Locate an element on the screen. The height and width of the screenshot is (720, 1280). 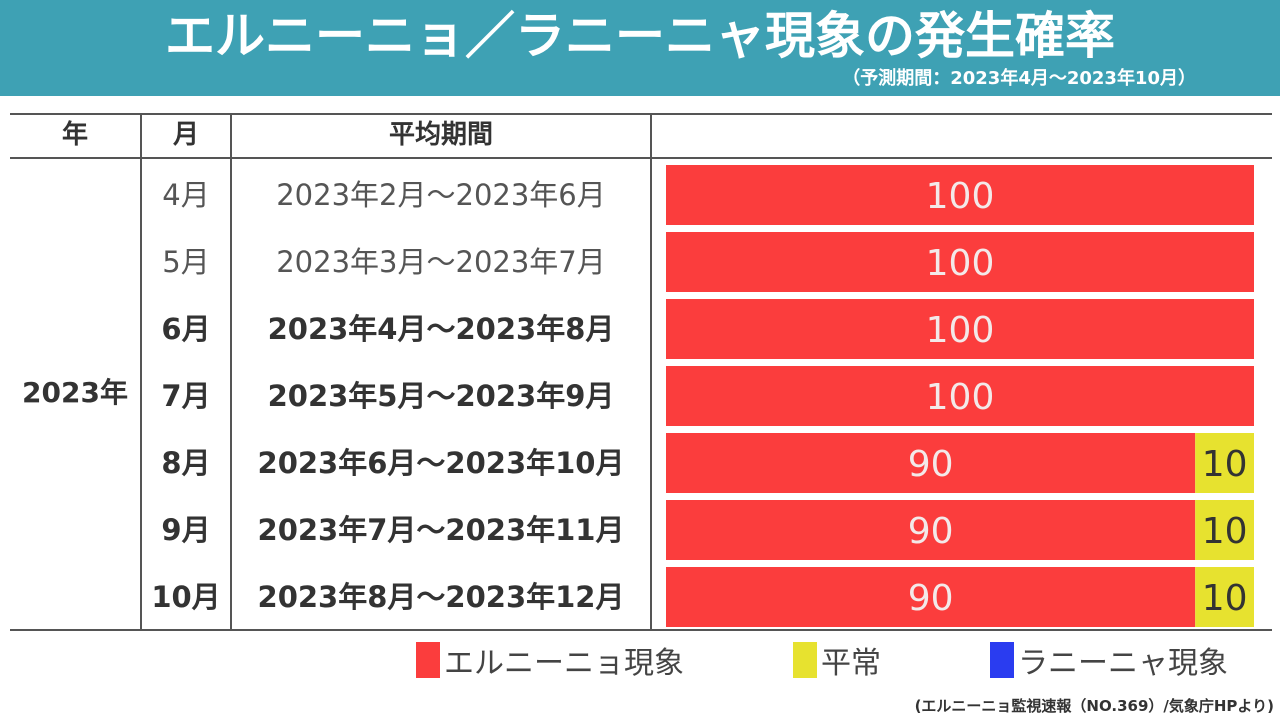
average-period-cell: 2023年6月～2023年10月 is located at coordinates (441, 463).